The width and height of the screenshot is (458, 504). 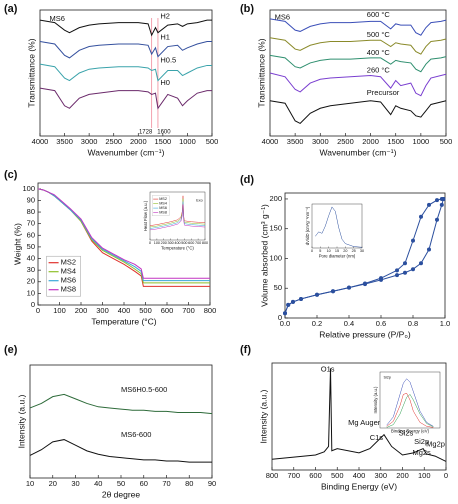 What do you see at coordinates (307, 225) in the screenshot?
I see `y-axis-title: dV/dD (cm³g⁻¹nm⁻¹)` at bounding box center [307, 225].